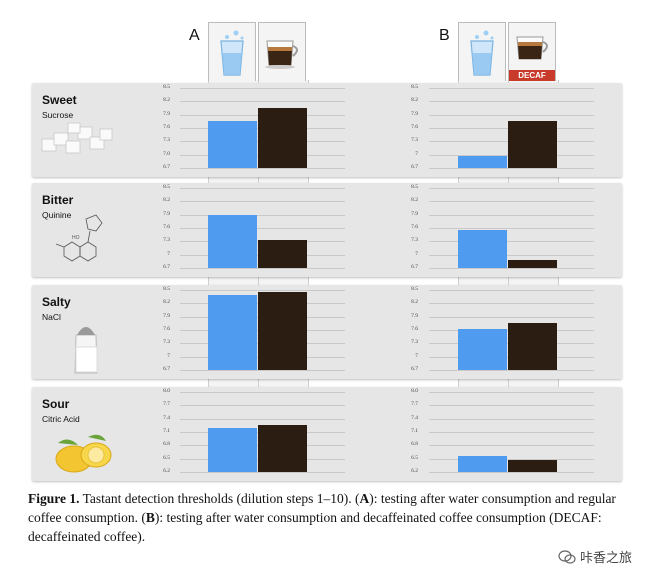 This screenshot has width=654, height=580. Describe the element at coordinates (166, 153) in the screenshot. I see `y-tick-label: 7.0` at that location.